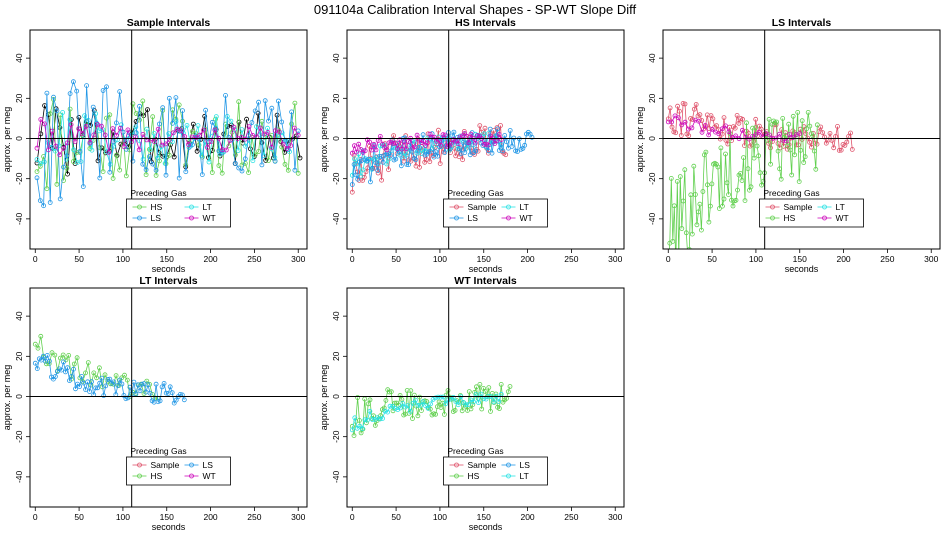  Describe the element at coordinates (79, 517) in the screenshot. I see `x-tick-label: 50` at that location.